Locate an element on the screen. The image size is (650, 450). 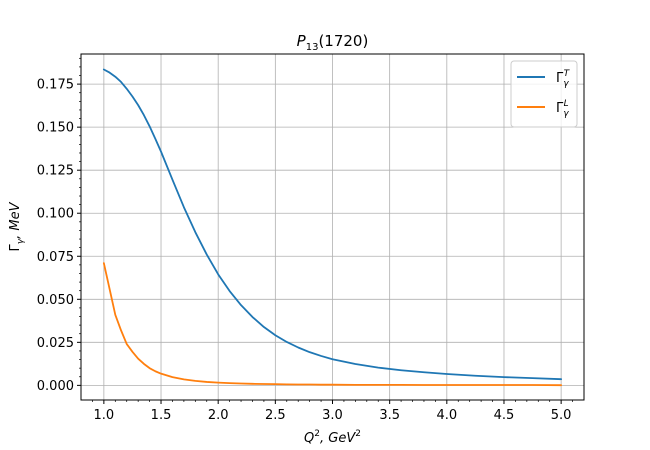
y-axis-ticks: 0.000 0.025 0.050 0.075 0.100 0.125 0.150 0.175 is located at coordinates (59, 225).